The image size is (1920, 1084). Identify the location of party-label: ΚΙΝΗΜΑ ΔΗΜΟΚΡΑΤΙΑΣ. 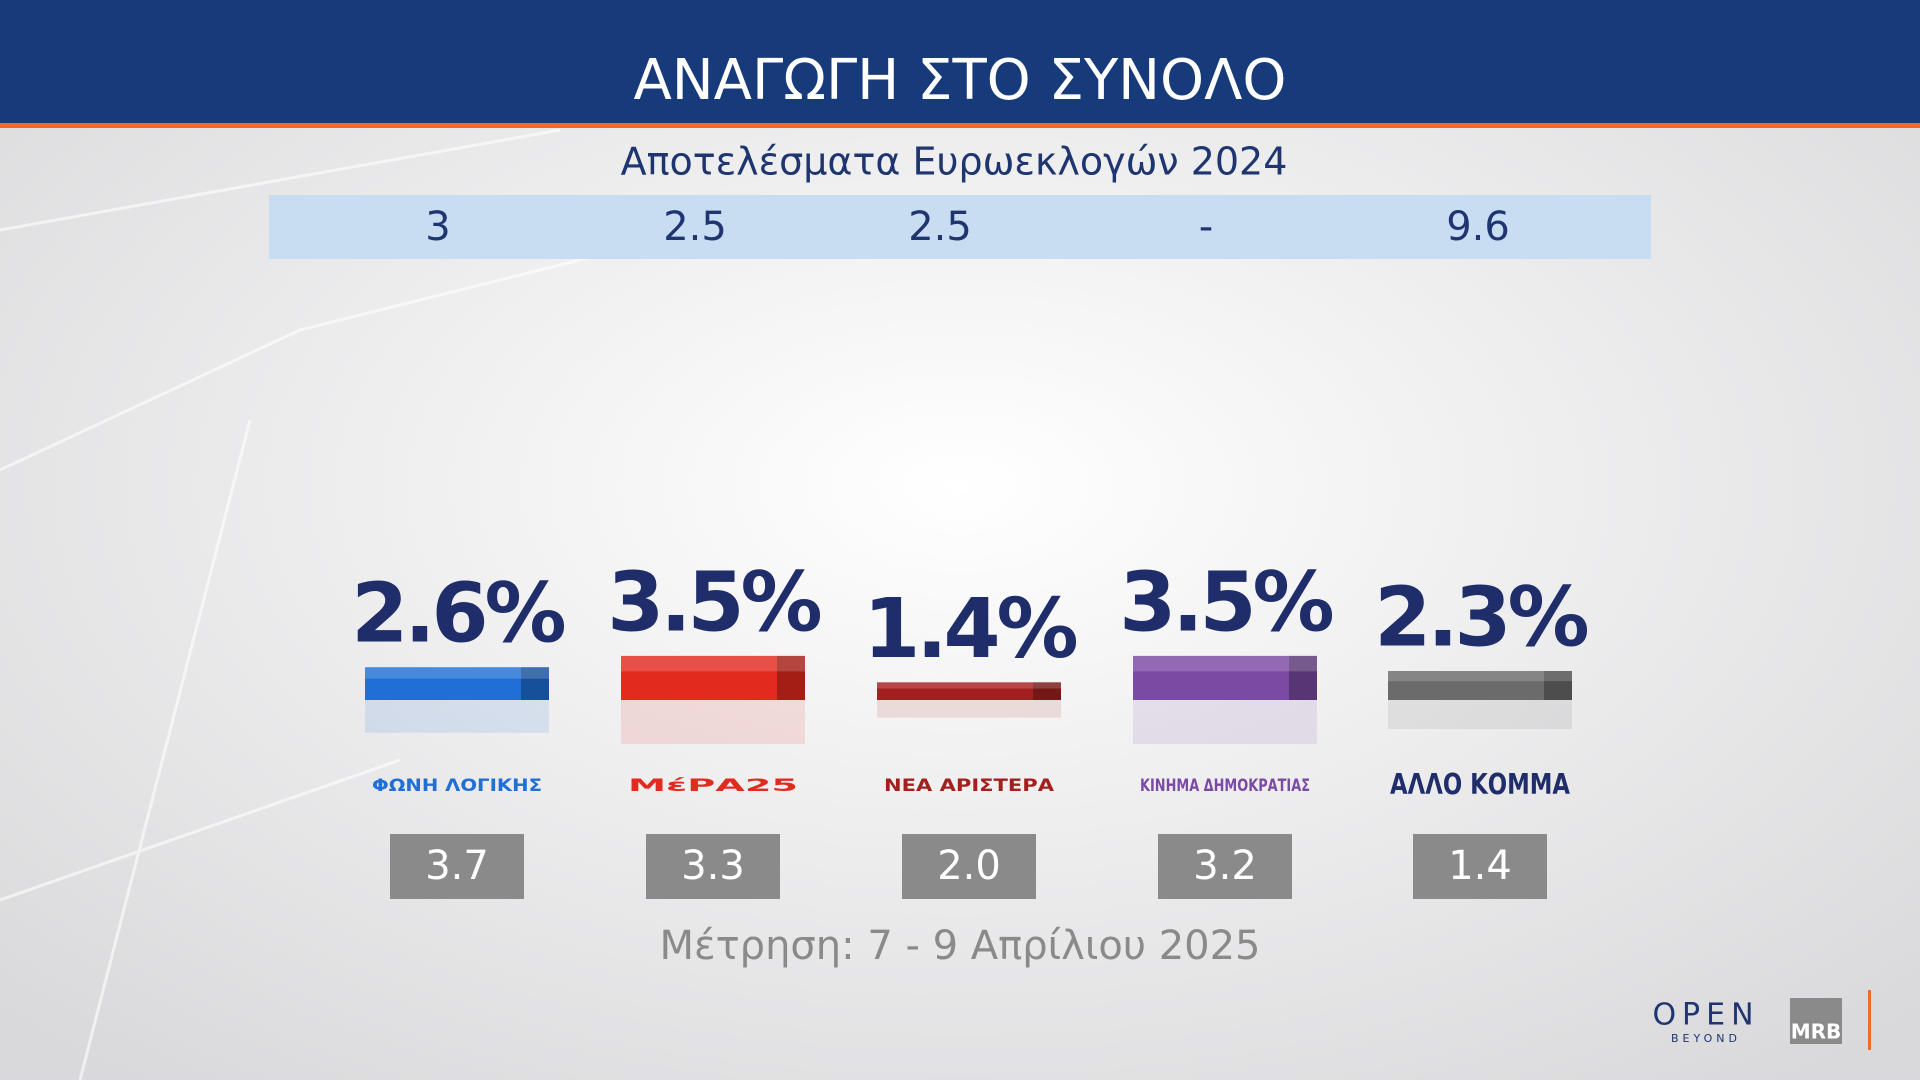
(1225, 786).